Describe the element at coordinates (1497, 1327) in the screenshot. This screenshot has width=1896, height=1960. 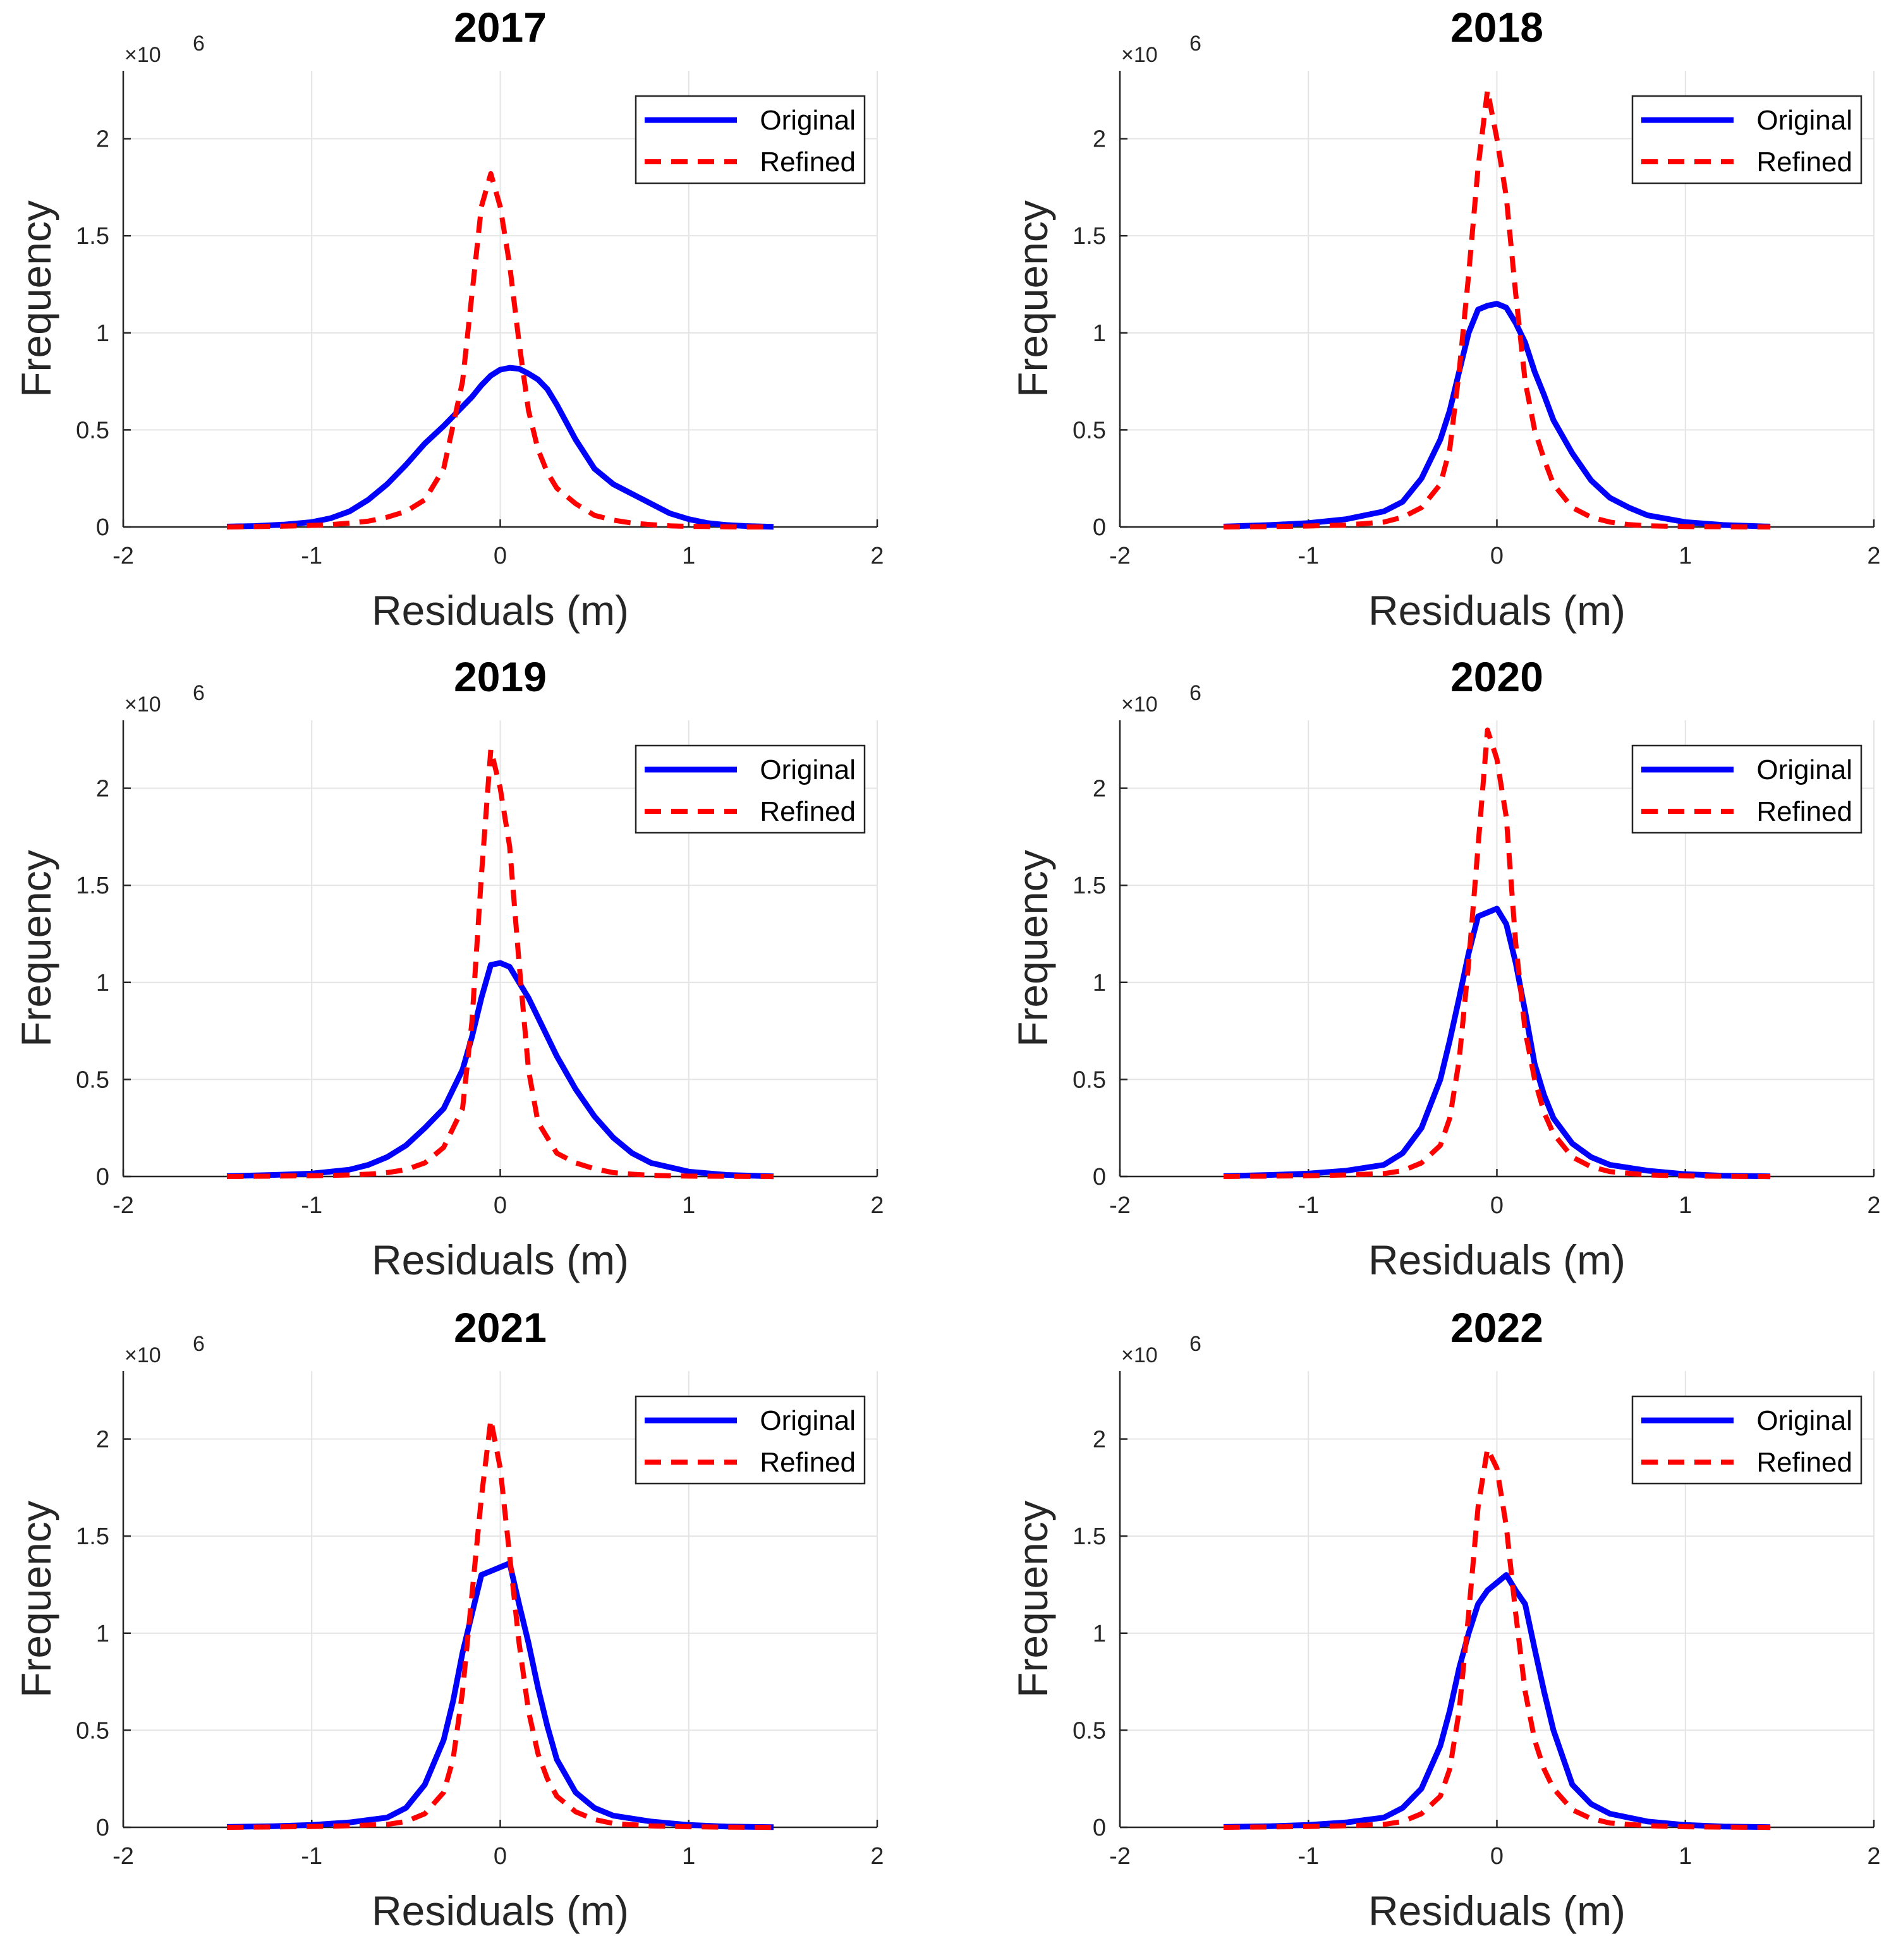
I see `chart-title: 2022` at that location.